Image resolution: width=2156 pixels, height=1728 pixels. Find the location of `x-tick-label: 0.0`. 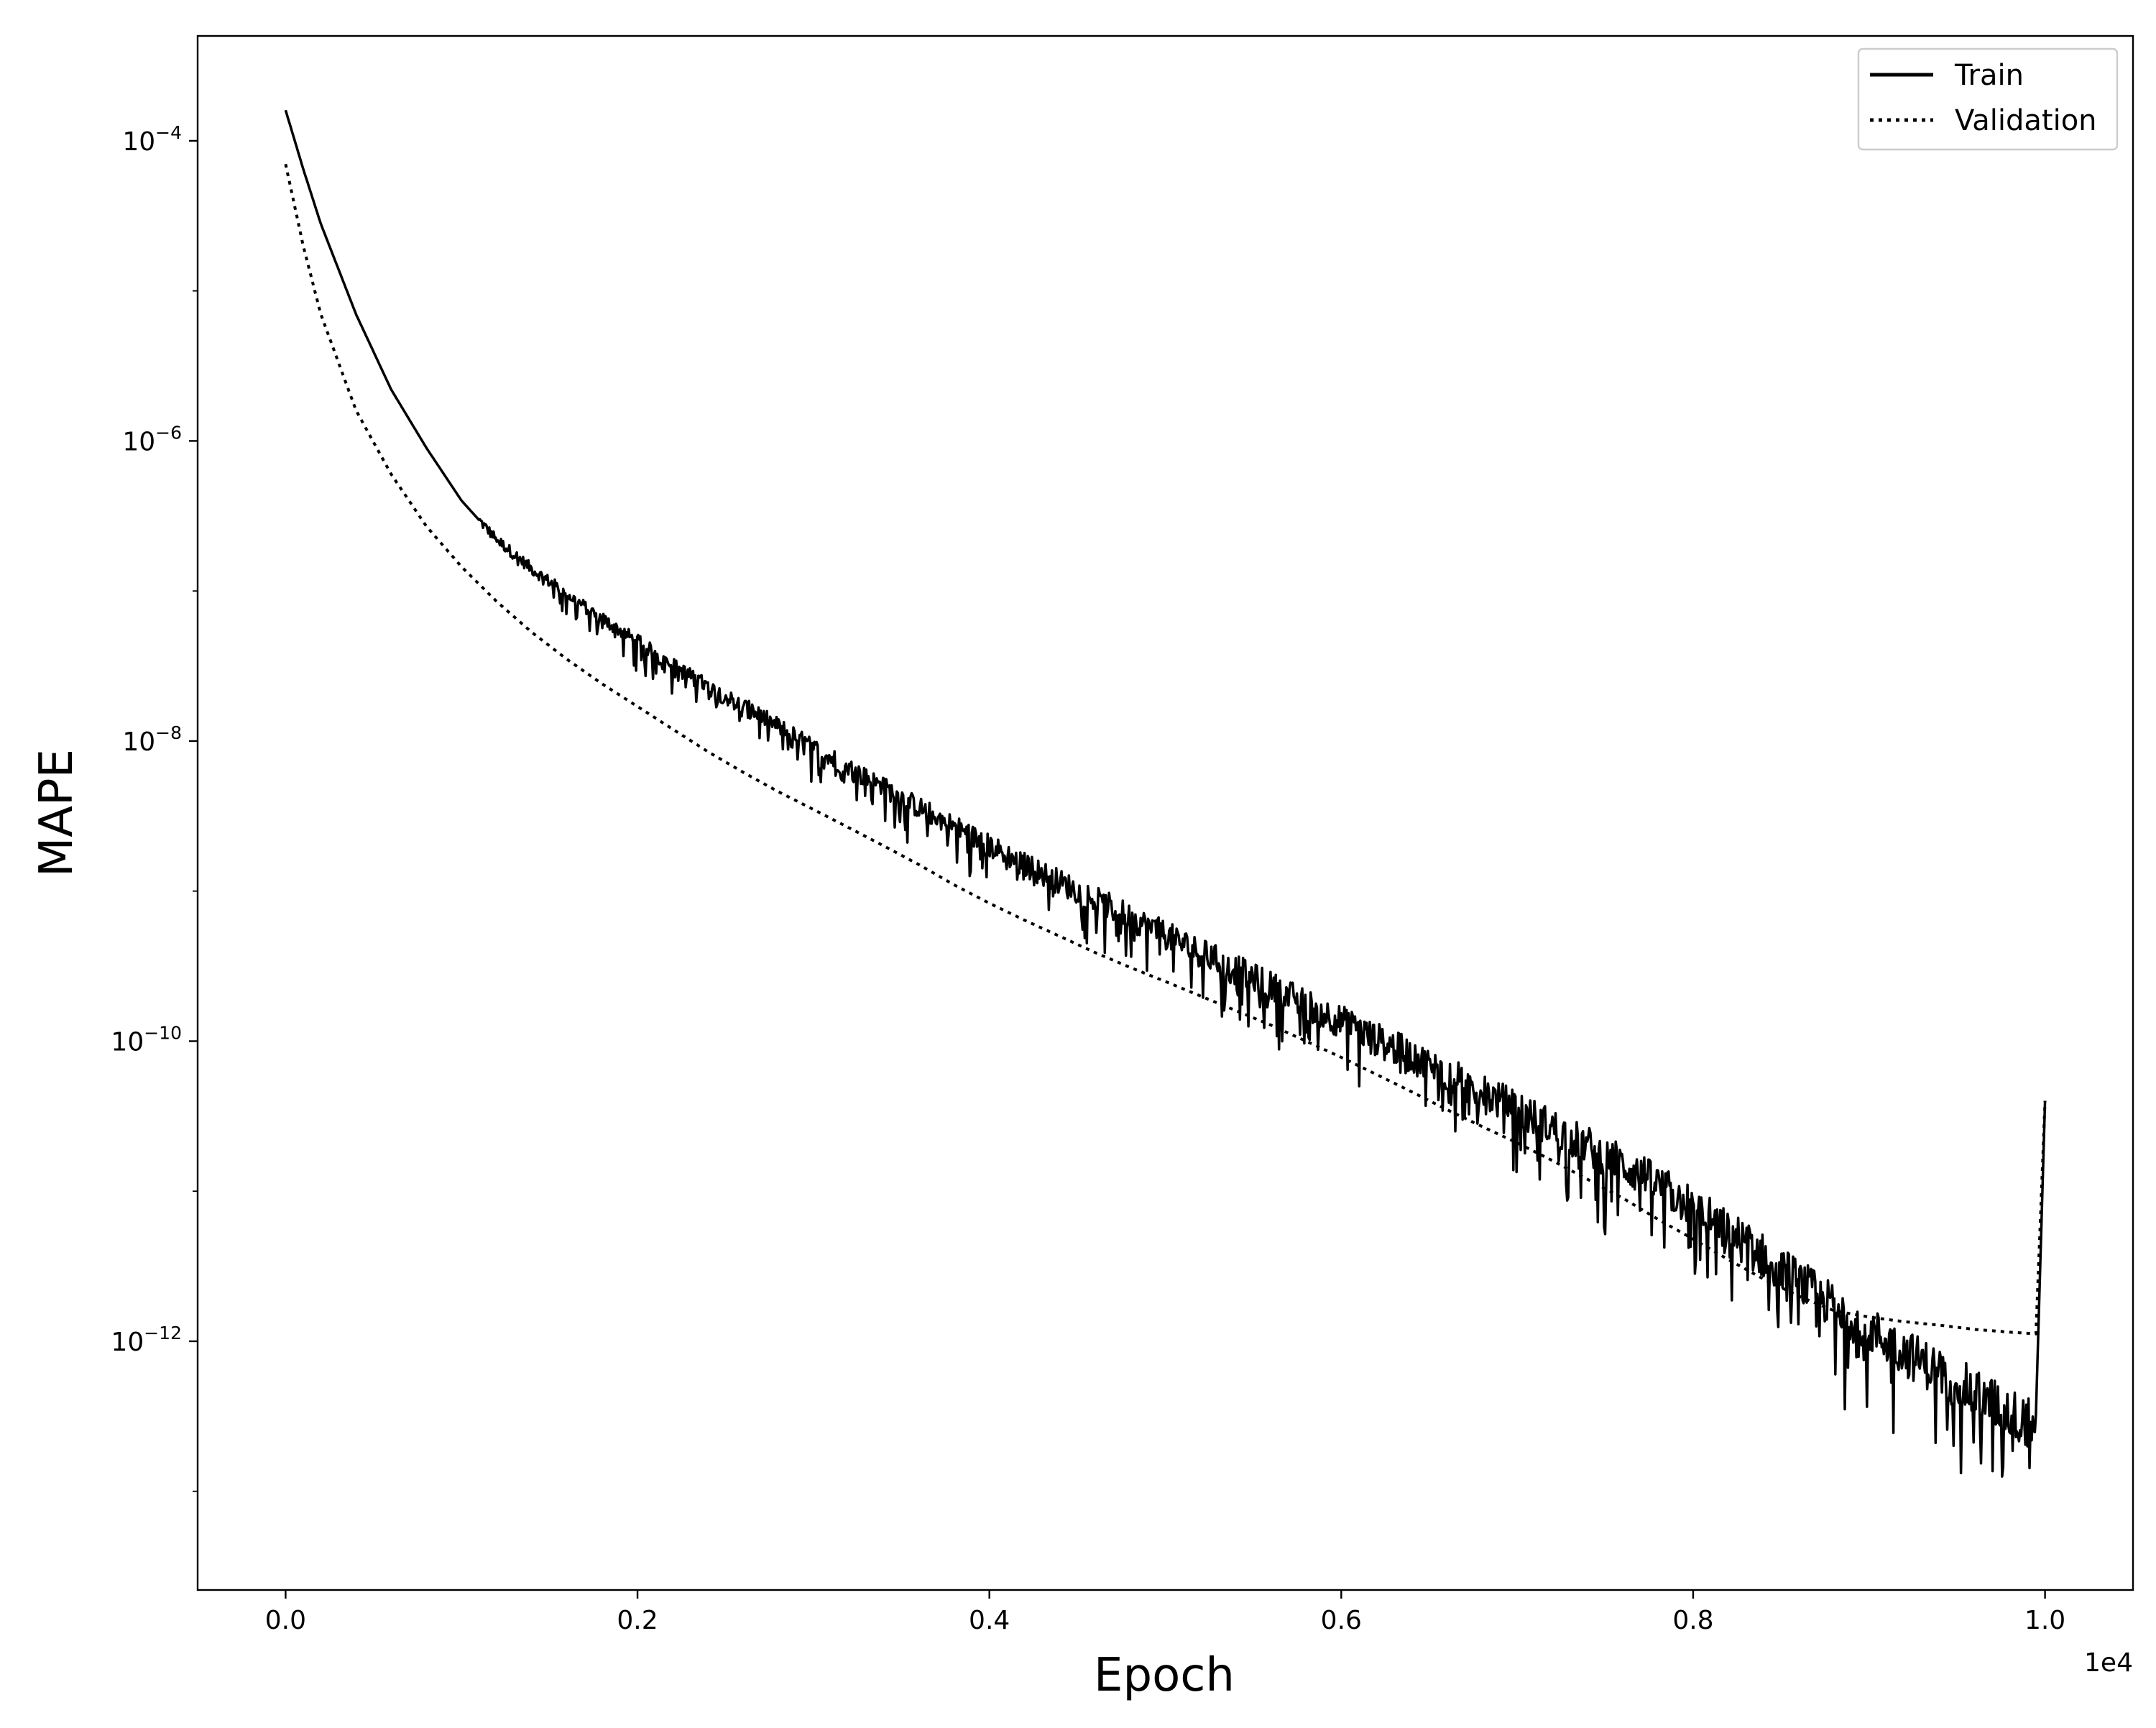

x-tick-label: 0.0 is located at coordinates (285, 1620).